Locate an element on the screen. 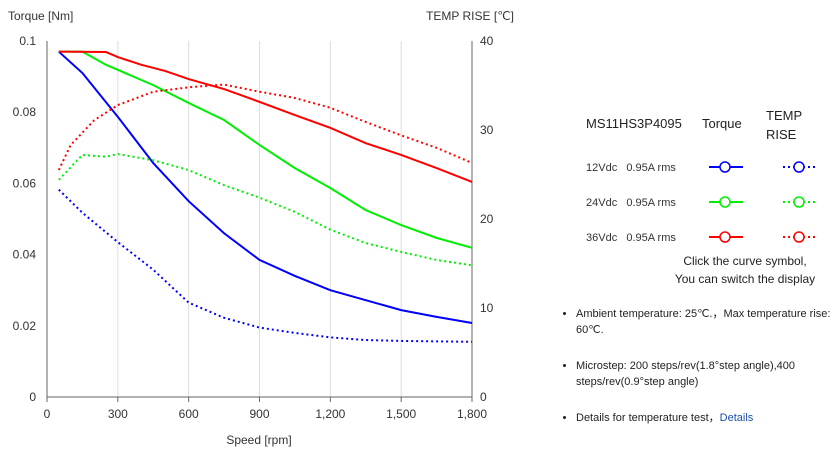  legend-row-label: 36Vdc 0.95A rms is located at coordinates (631, 238).